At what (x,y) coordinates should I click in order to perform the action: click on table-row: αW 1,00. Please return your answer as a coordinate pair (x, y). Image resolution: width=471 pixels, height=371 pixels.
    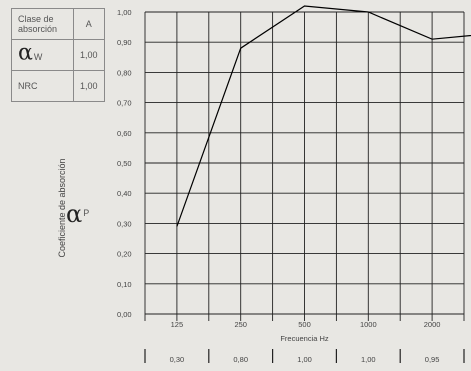
    Looking at the image, I should click on (58, 55).